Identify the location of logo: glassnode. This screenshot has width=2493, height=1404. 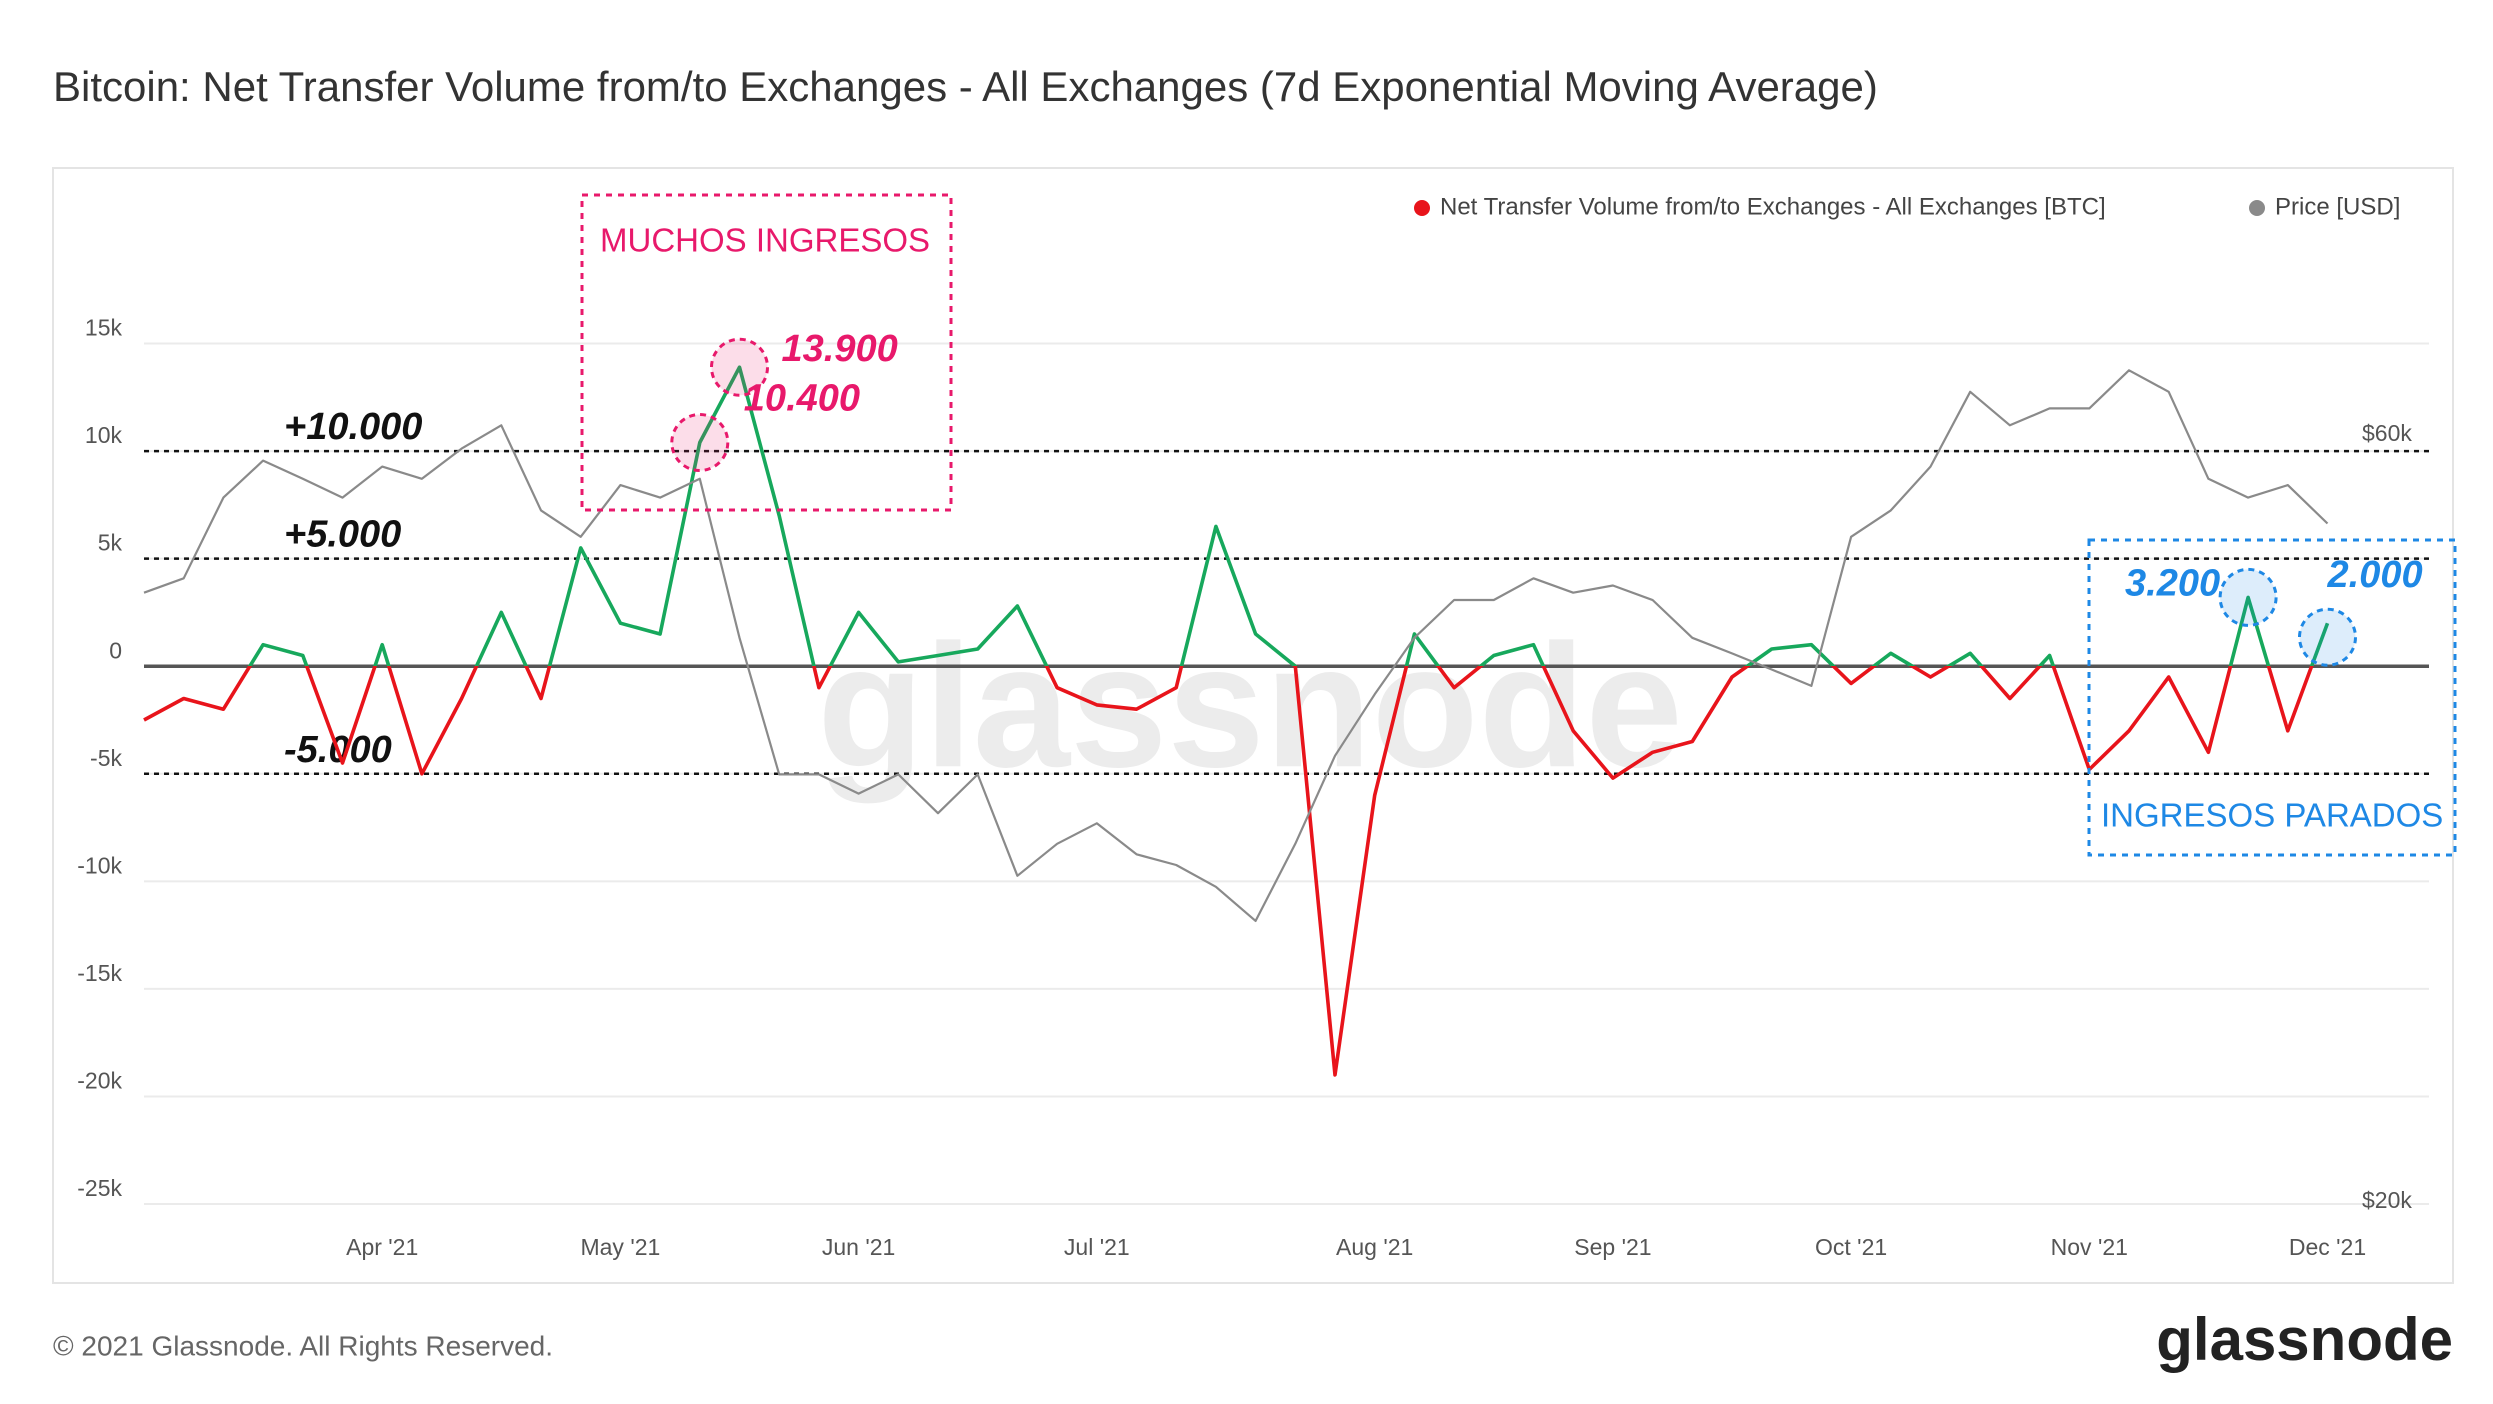
(2304, 1339).